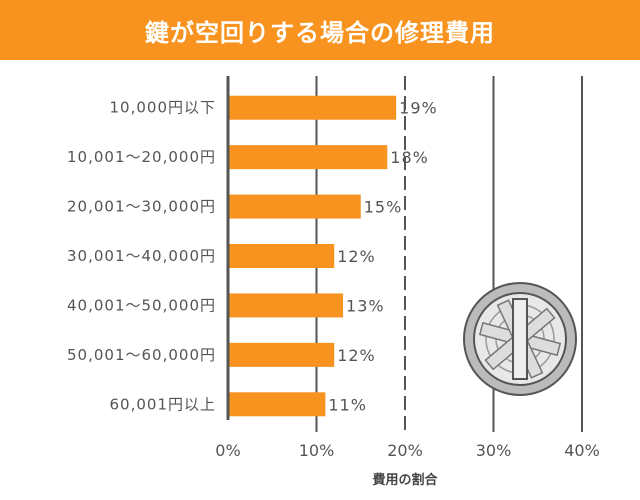  What do you see at coordinates (141, 157) in the screenshot?
I see `category-label: 10,001〜20,000円` at bounding box center [141, 157].